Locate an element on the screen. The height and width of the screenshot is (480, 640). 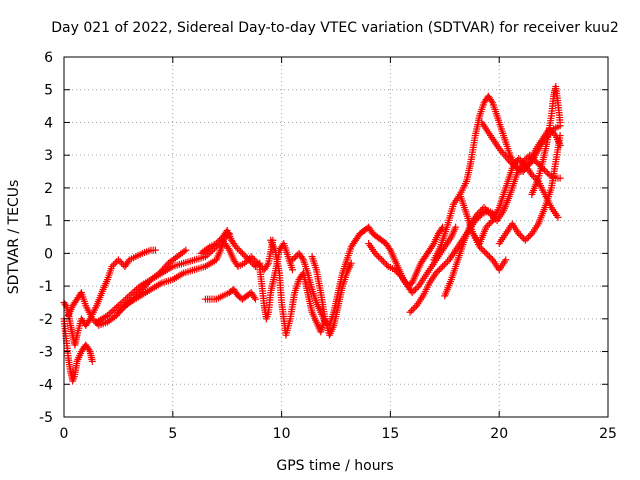
y-tick-label: -4 is located at coordinates (46, 385).